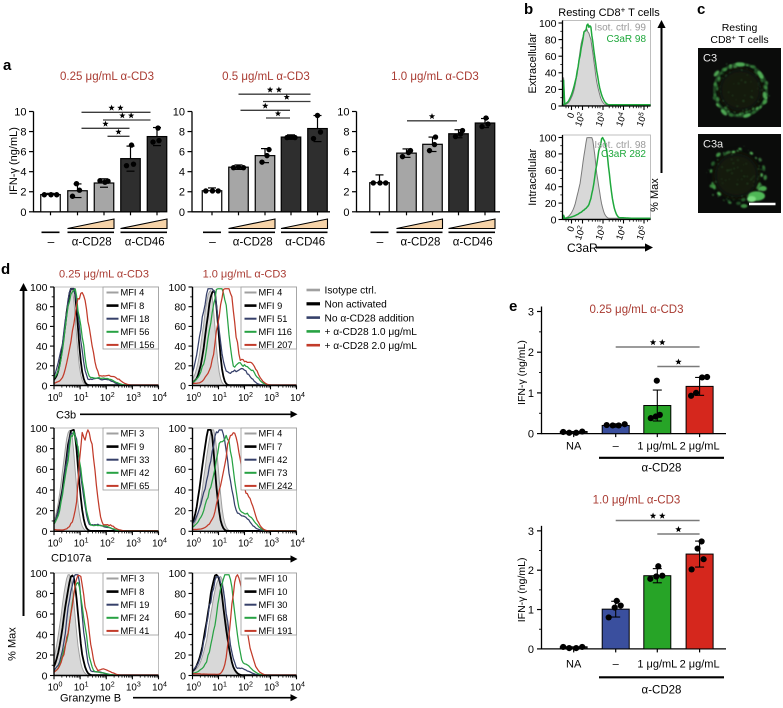 The height and width of the screenshot is (708, 783). What do you see at coordinates (66, 416) in the screenshot?
I see `svg-text: C3b` at bounding box center [66, 416].